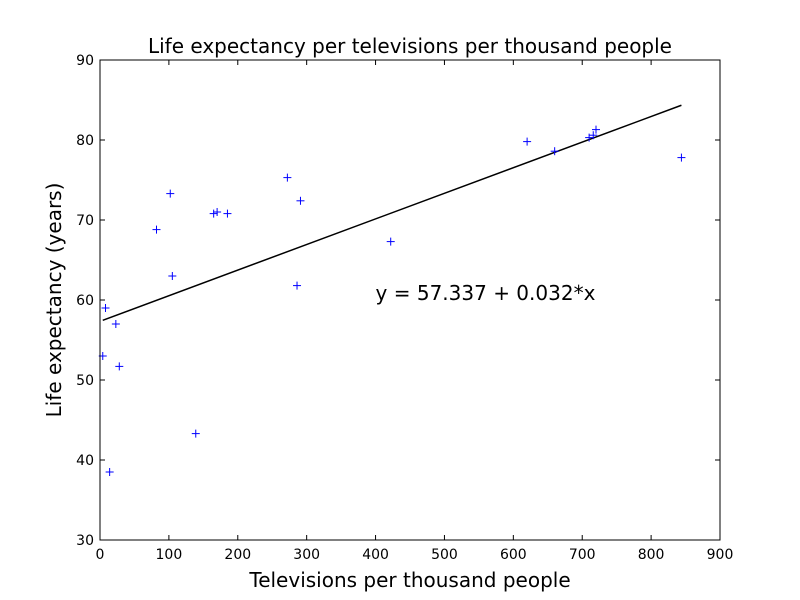 The width and height of the screenshot is (800, 600). Describe the element at coordinates (409, 580) in the screenshot. I see `x-axis-label: Televisions per thousand people` at that location.